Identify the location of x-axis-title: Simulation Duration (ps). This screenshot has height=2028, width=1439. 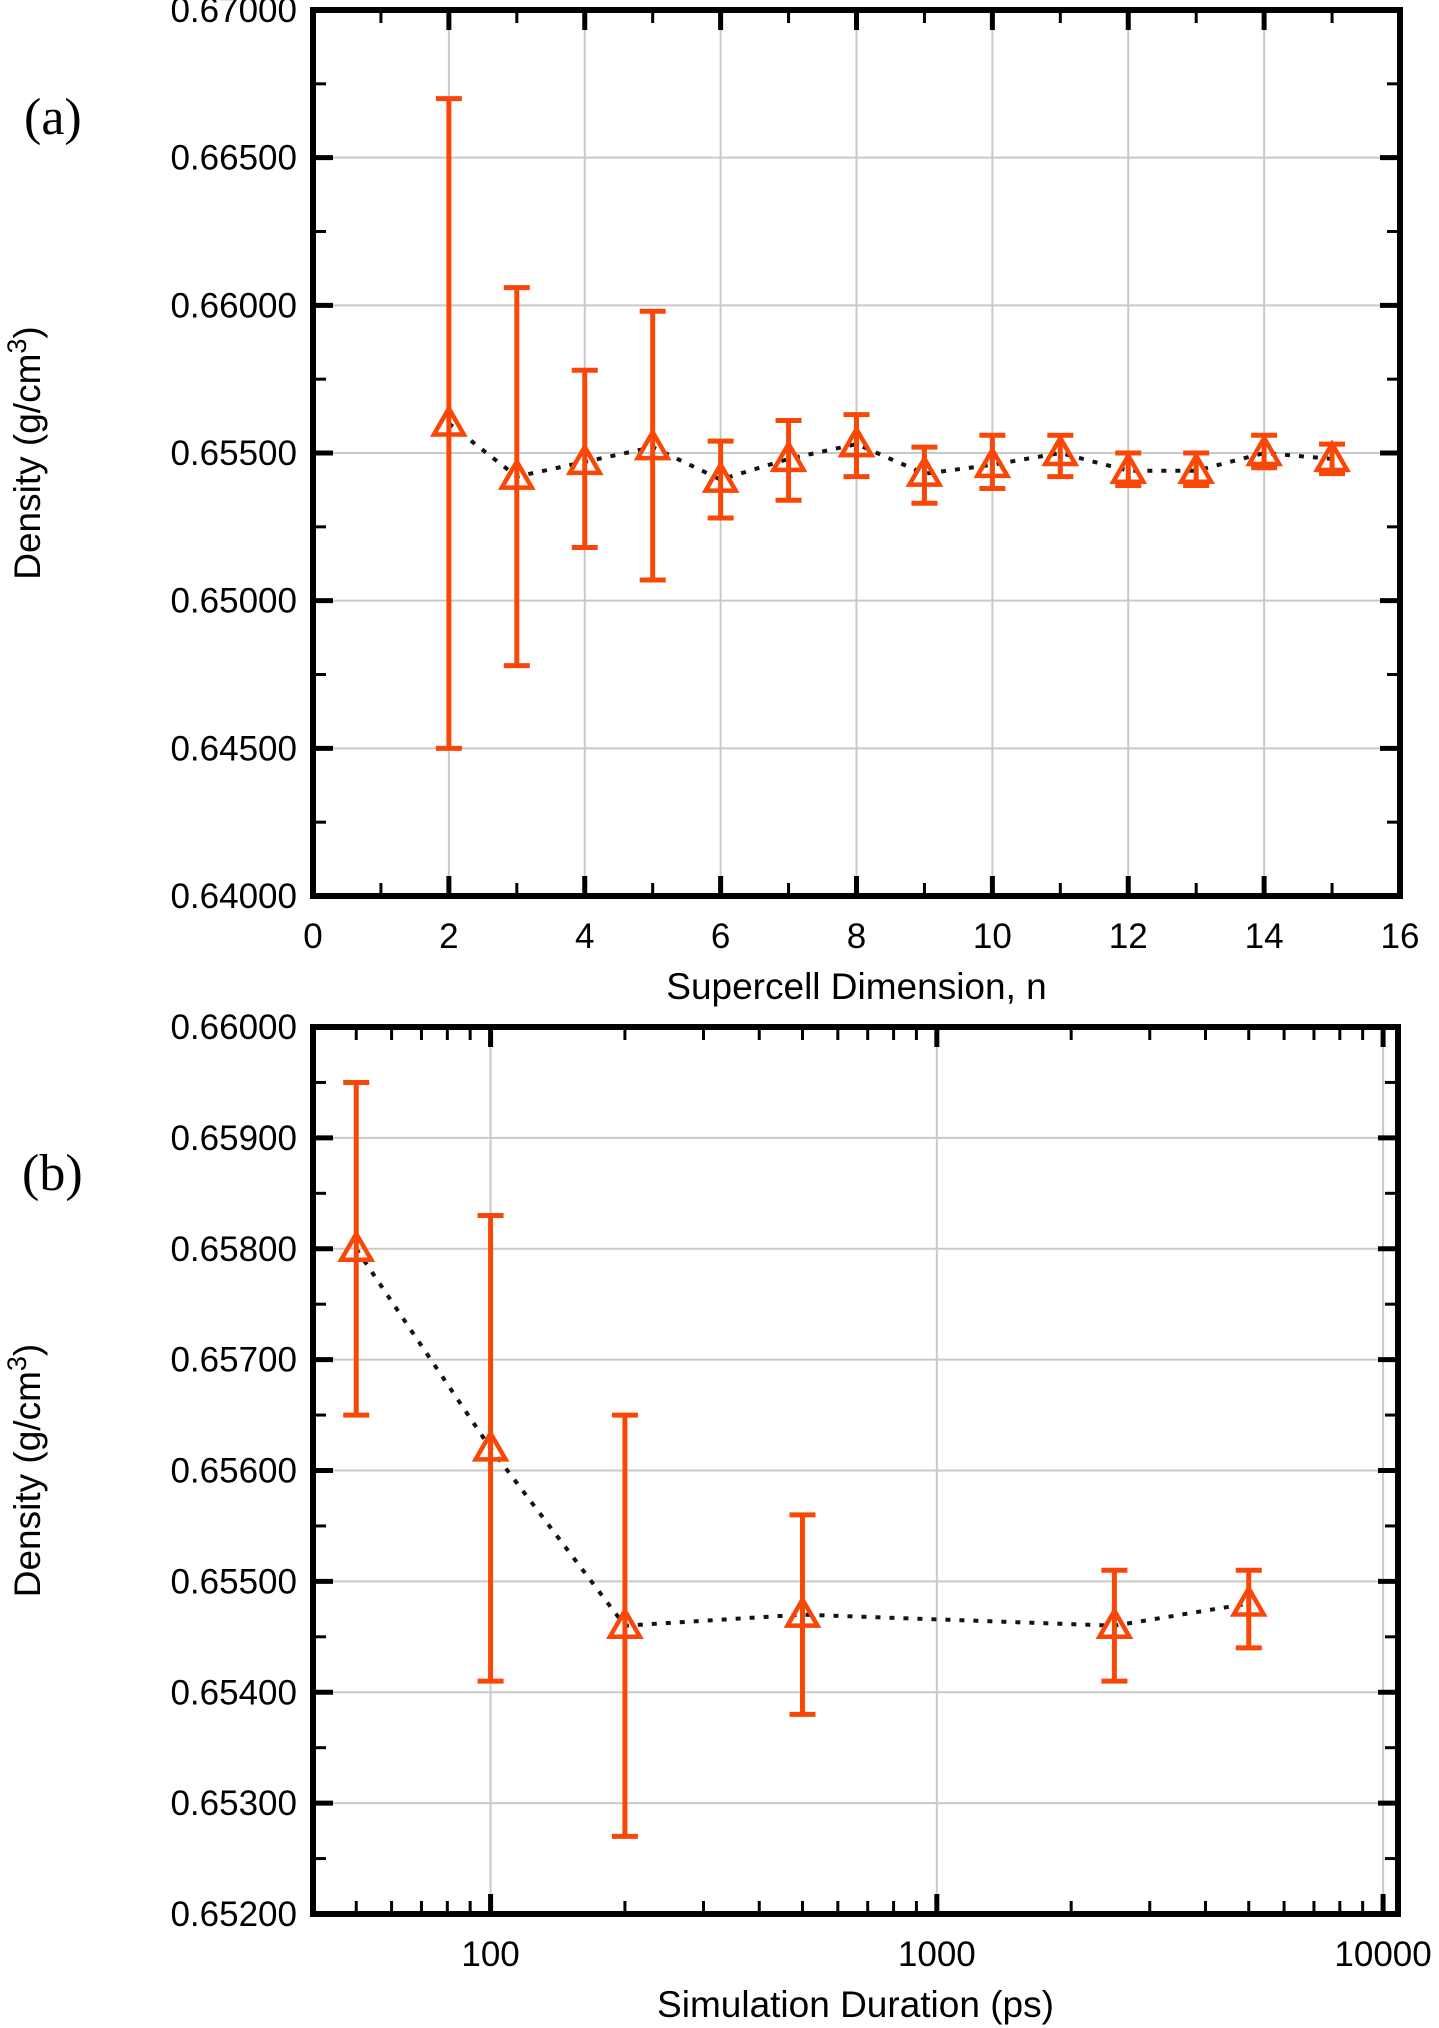
(855, 2004).